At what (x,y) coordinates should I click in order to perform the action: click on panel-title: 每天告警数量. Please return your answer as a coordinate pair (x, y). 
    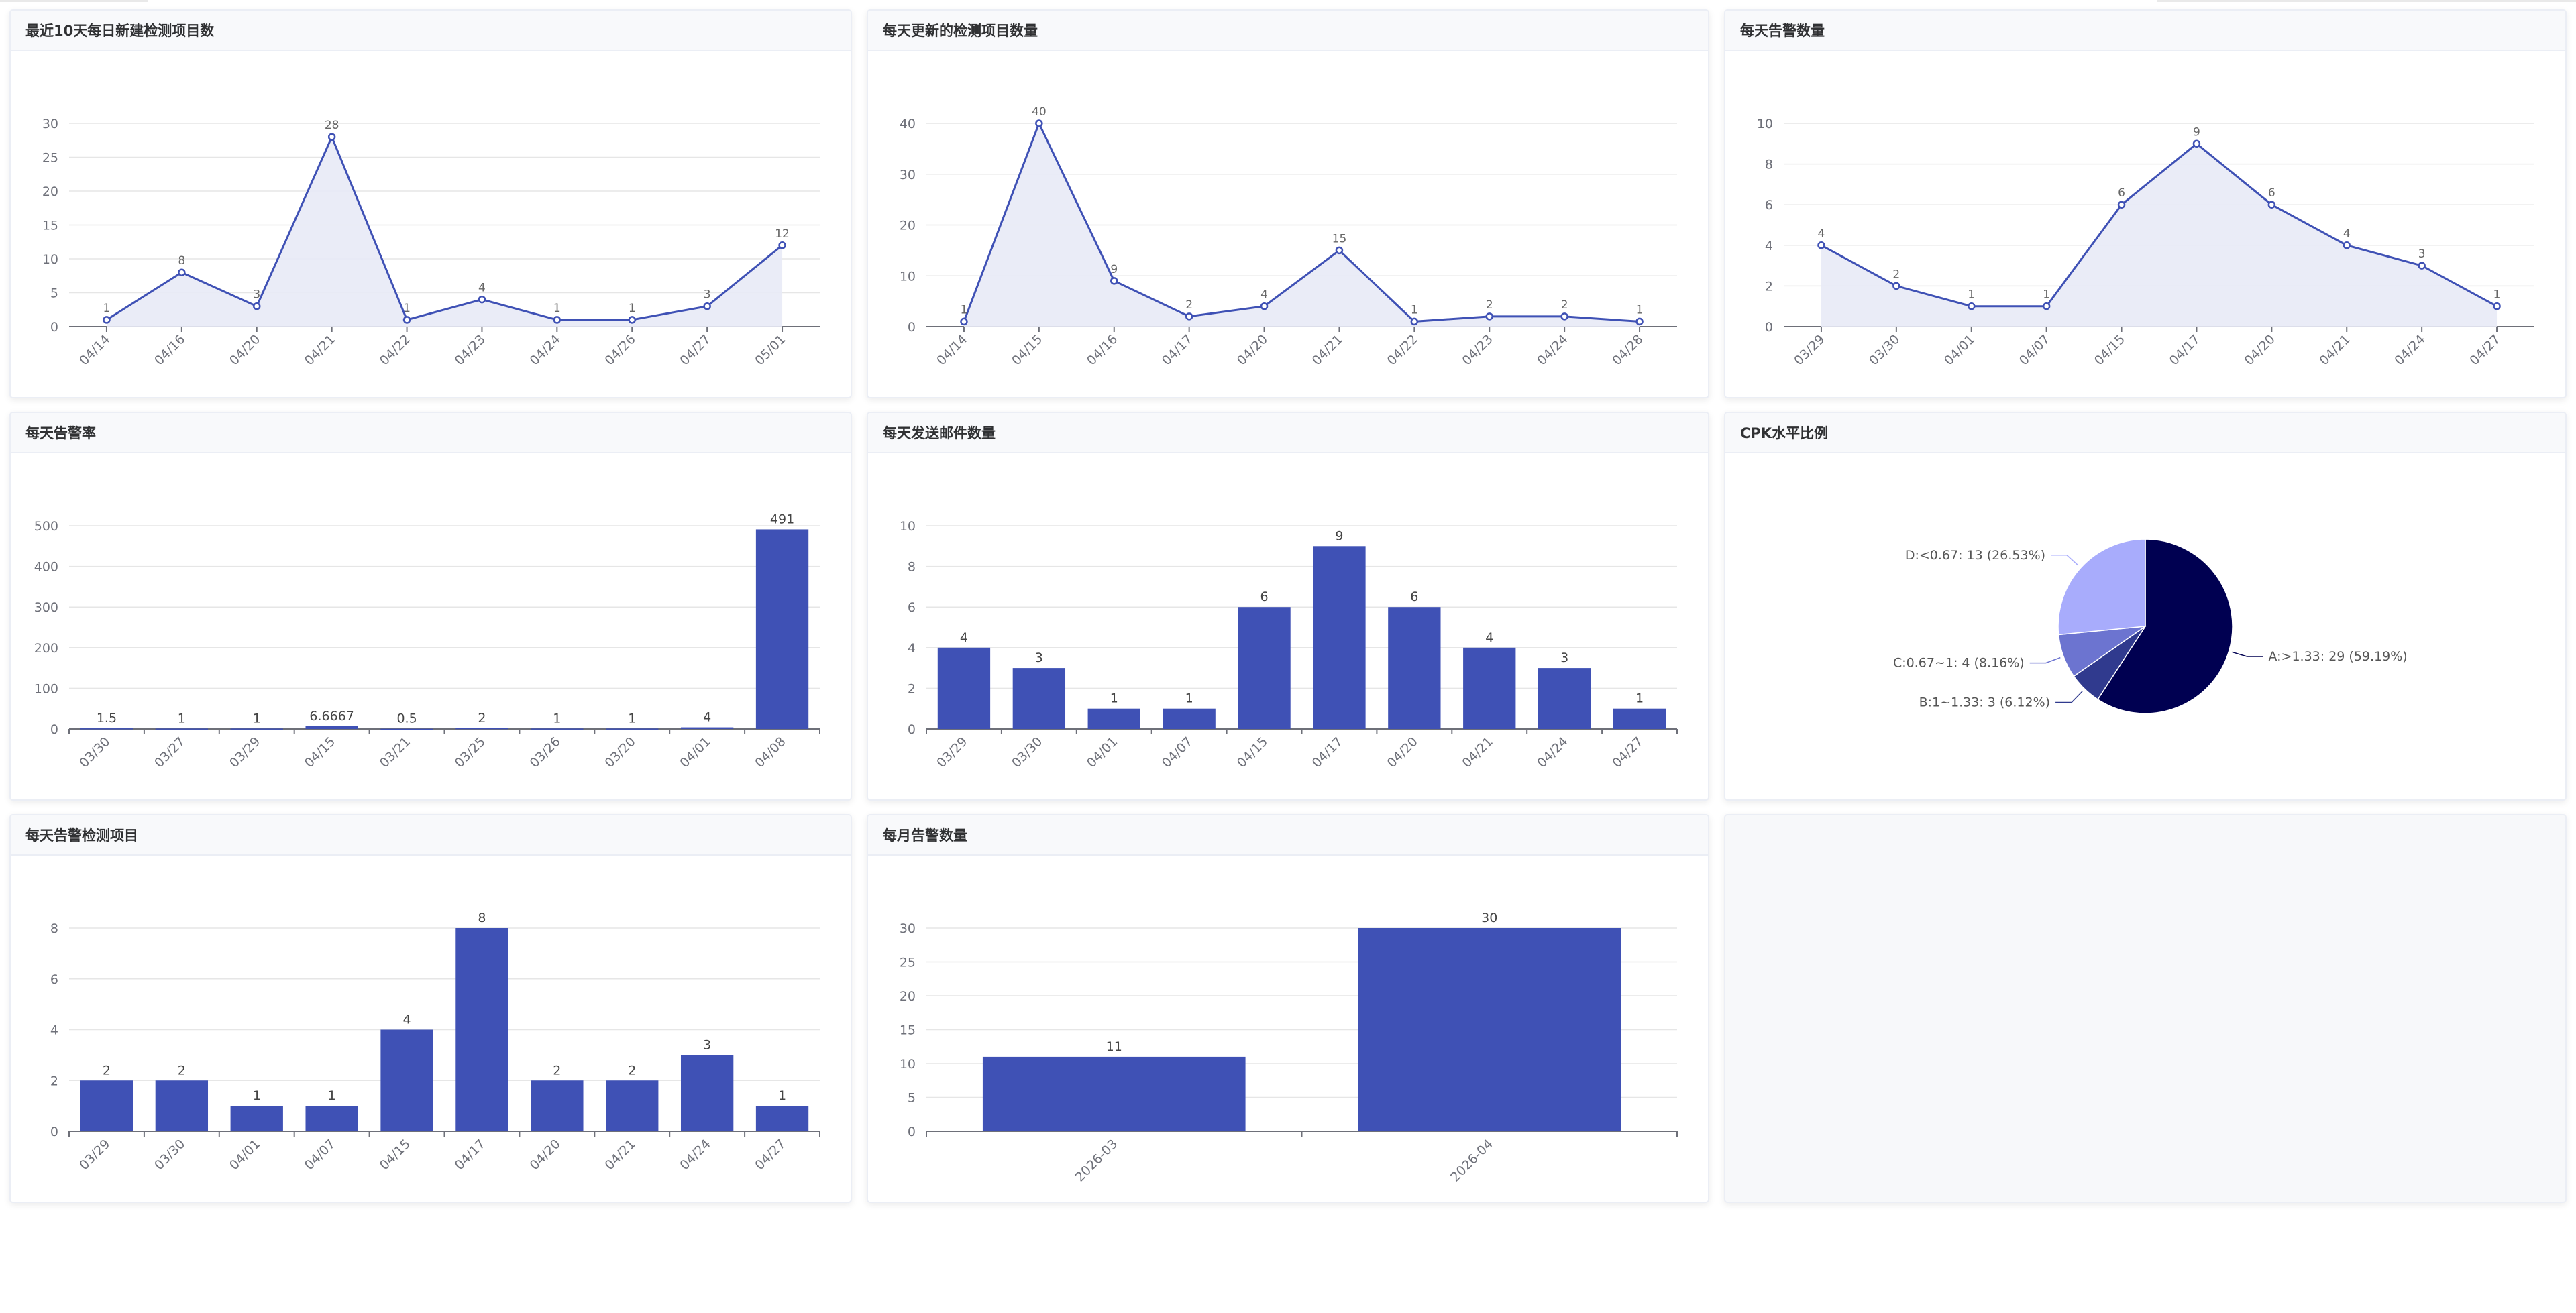
    Looking at the image, I should click on (2145, 31).